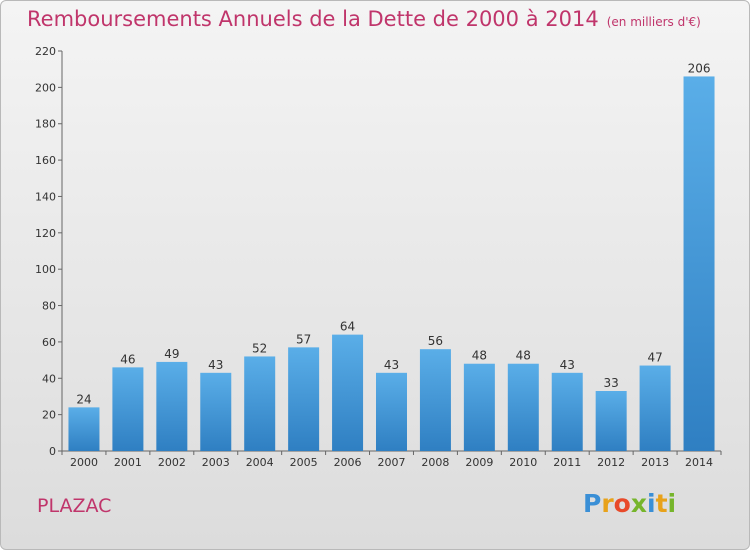 The image size is (750, 550). I want to click on y-tick-label: 120, so click(45, 233).